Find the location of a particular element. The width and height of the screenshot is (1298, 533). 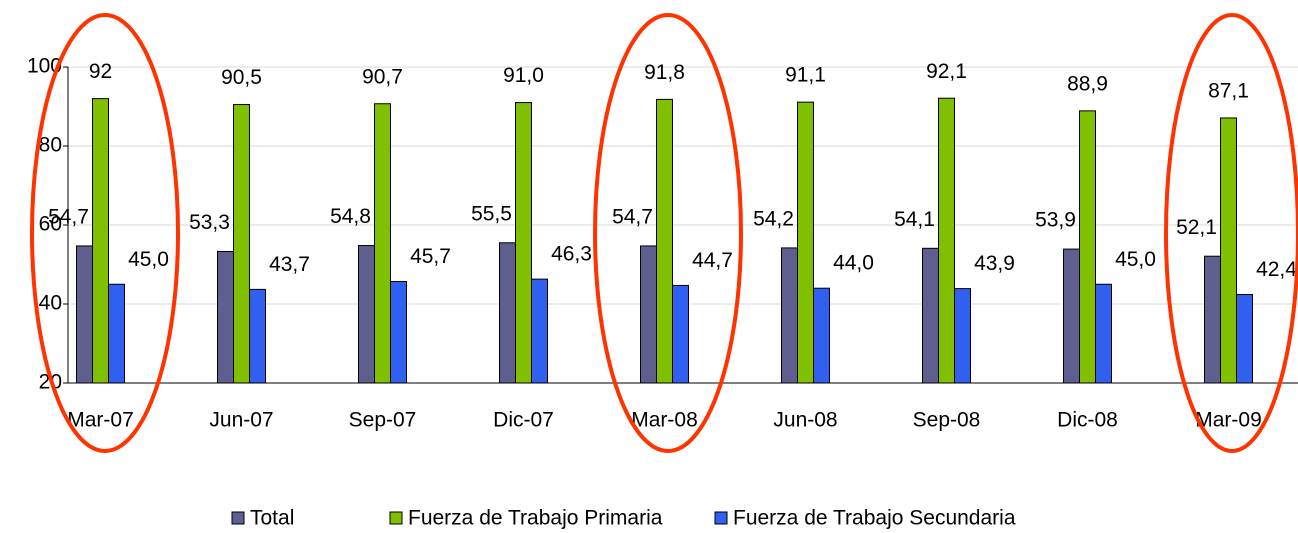

x-tick-label: Dic-07 is located at coordinates (523, 420).